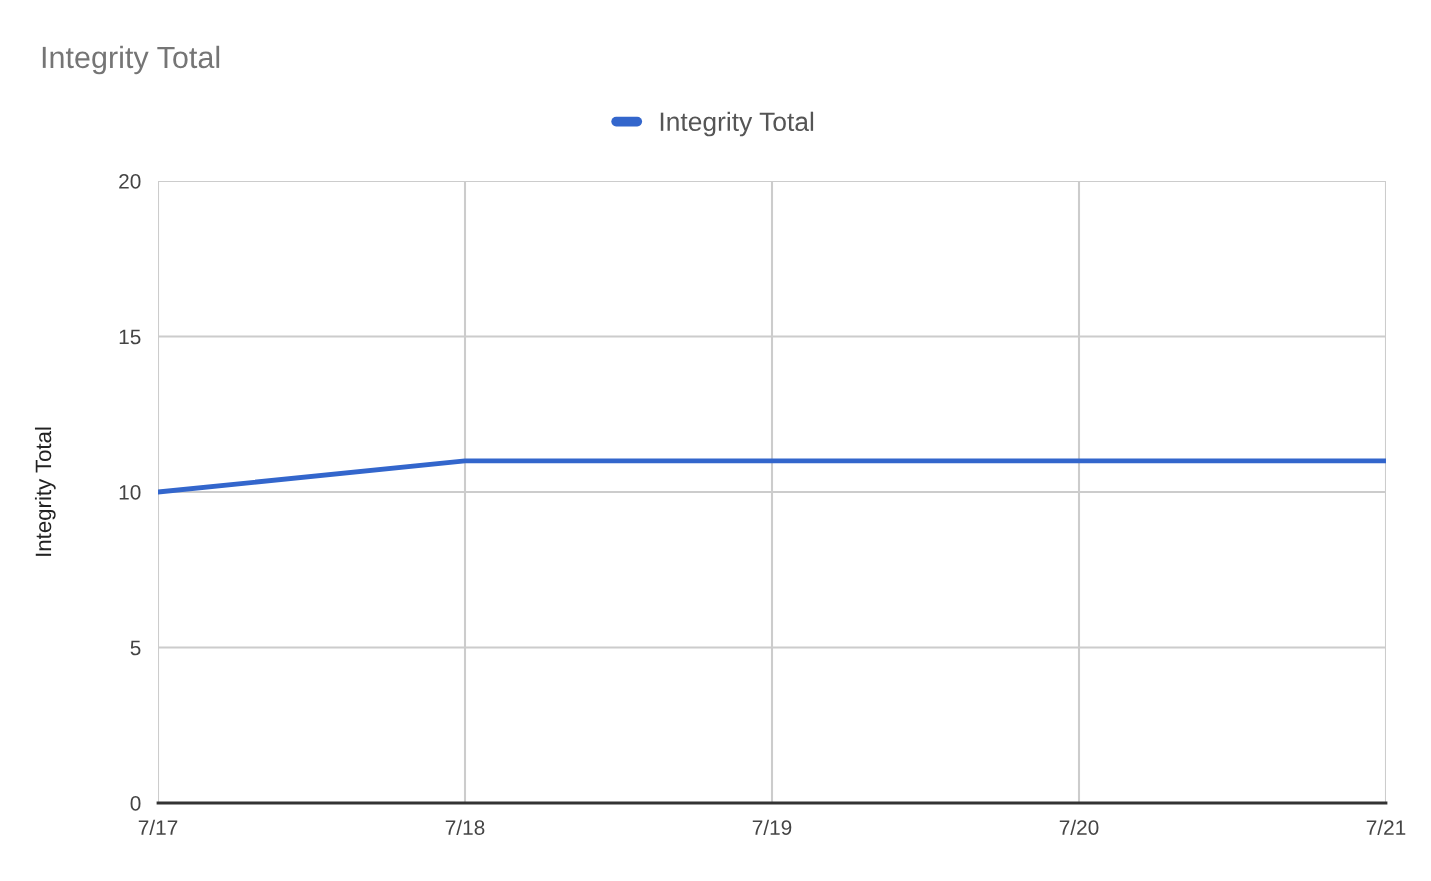 The image size is (1431, 881). I want to click on x-tick-label: 7/20, so click(1079, 827).